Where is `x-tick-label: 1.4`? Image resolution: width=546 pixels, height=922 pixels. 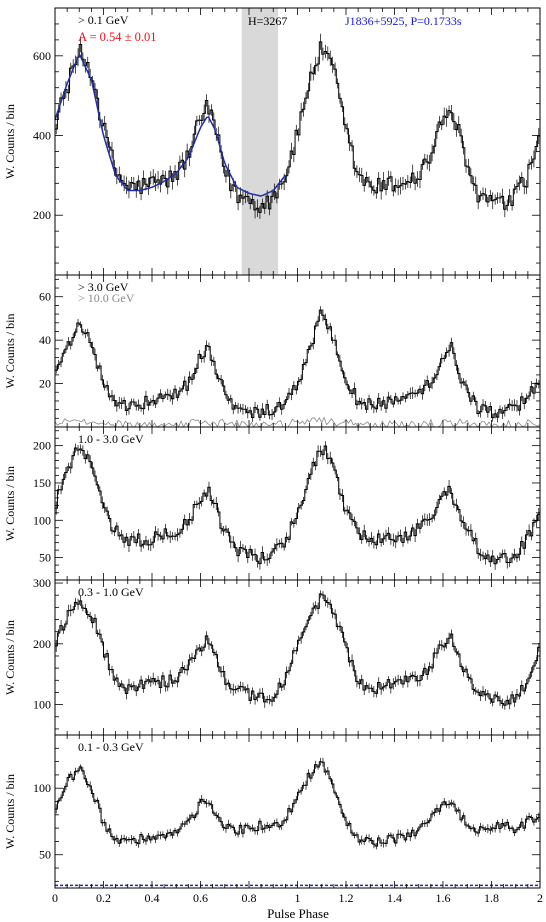
x-tick-label: 1.4 is located at coordinates (394, 898).